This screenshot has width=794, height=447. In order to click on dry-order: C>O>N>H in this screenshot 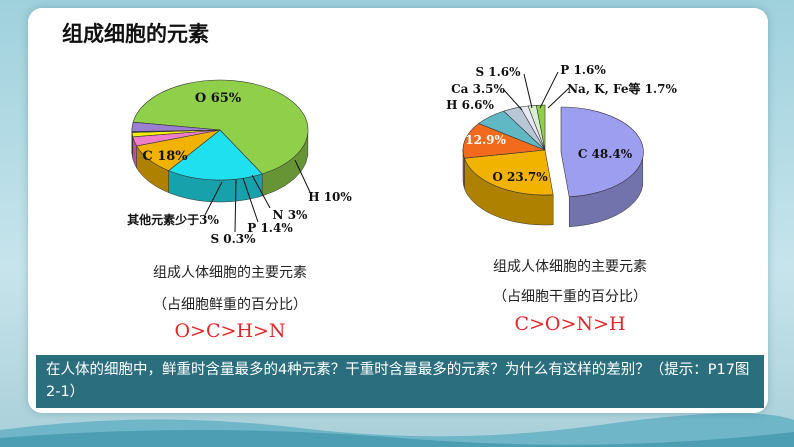, I will do `click(570, 324)`.